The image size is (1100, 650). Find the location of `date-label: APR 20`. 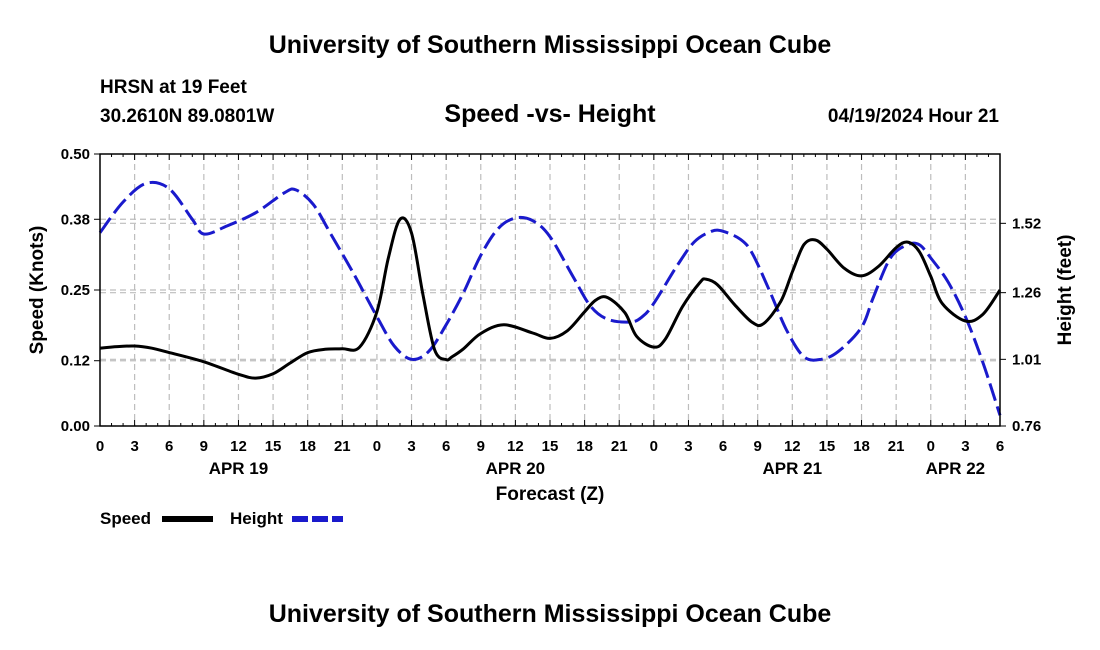

date-label: APR 20 is located at coordinates (516, 468).